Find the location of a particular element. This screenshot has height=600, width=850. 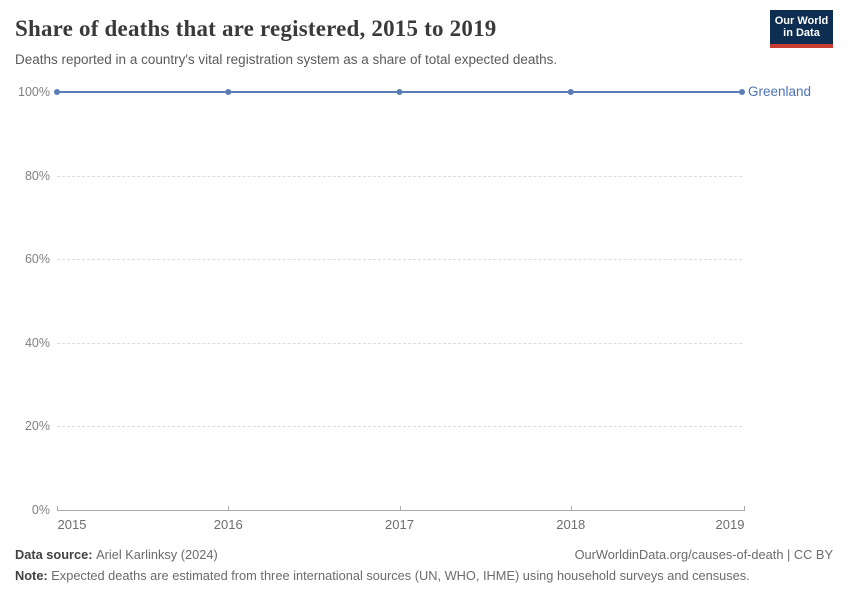

data-point-2019 is located at coordinates (742, 92).